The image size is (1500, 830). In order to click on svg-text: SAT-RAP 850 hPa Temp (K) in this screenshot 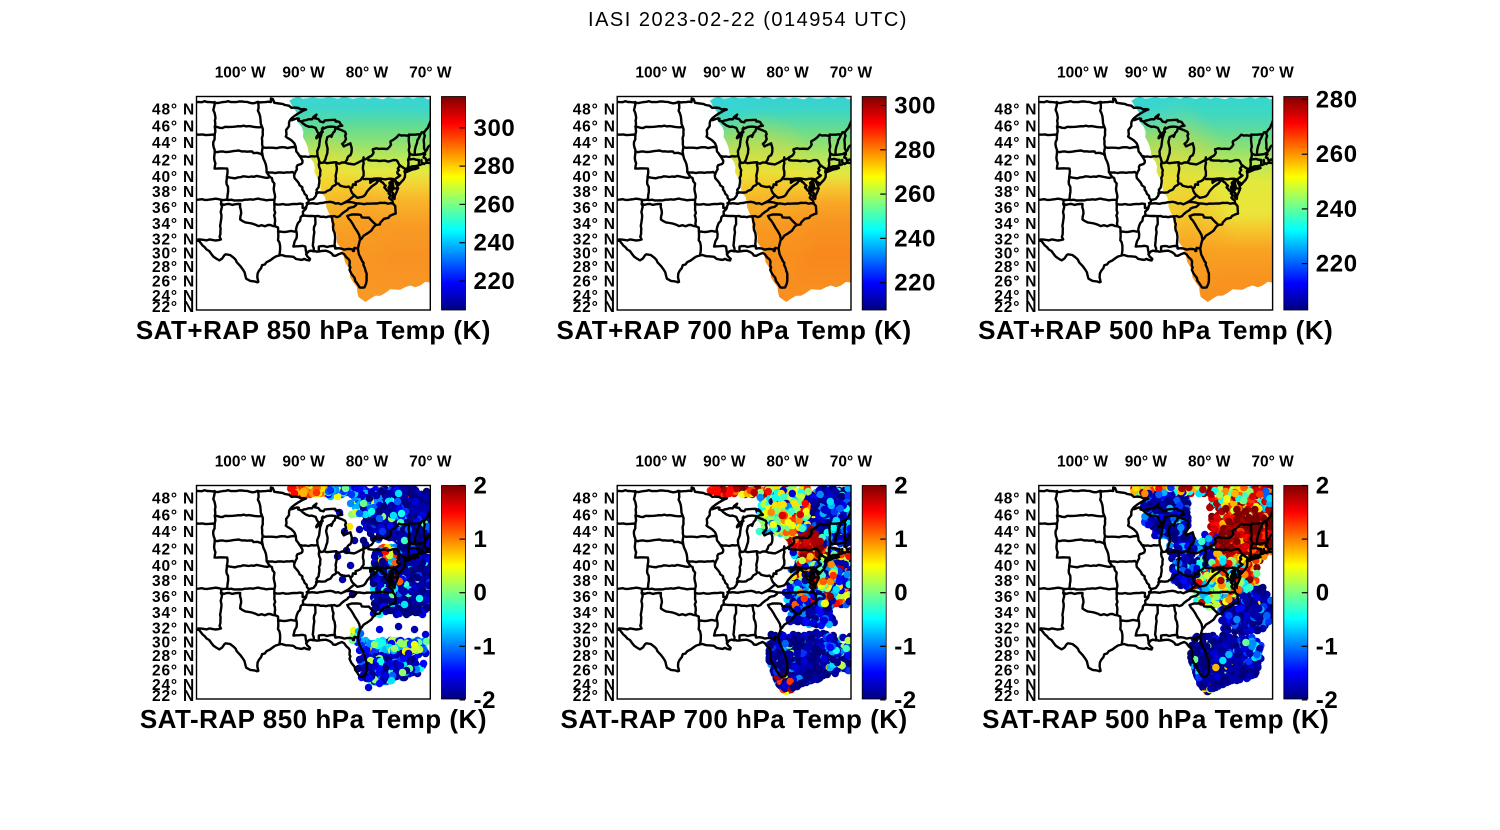, I will do `click(313, 719)`.